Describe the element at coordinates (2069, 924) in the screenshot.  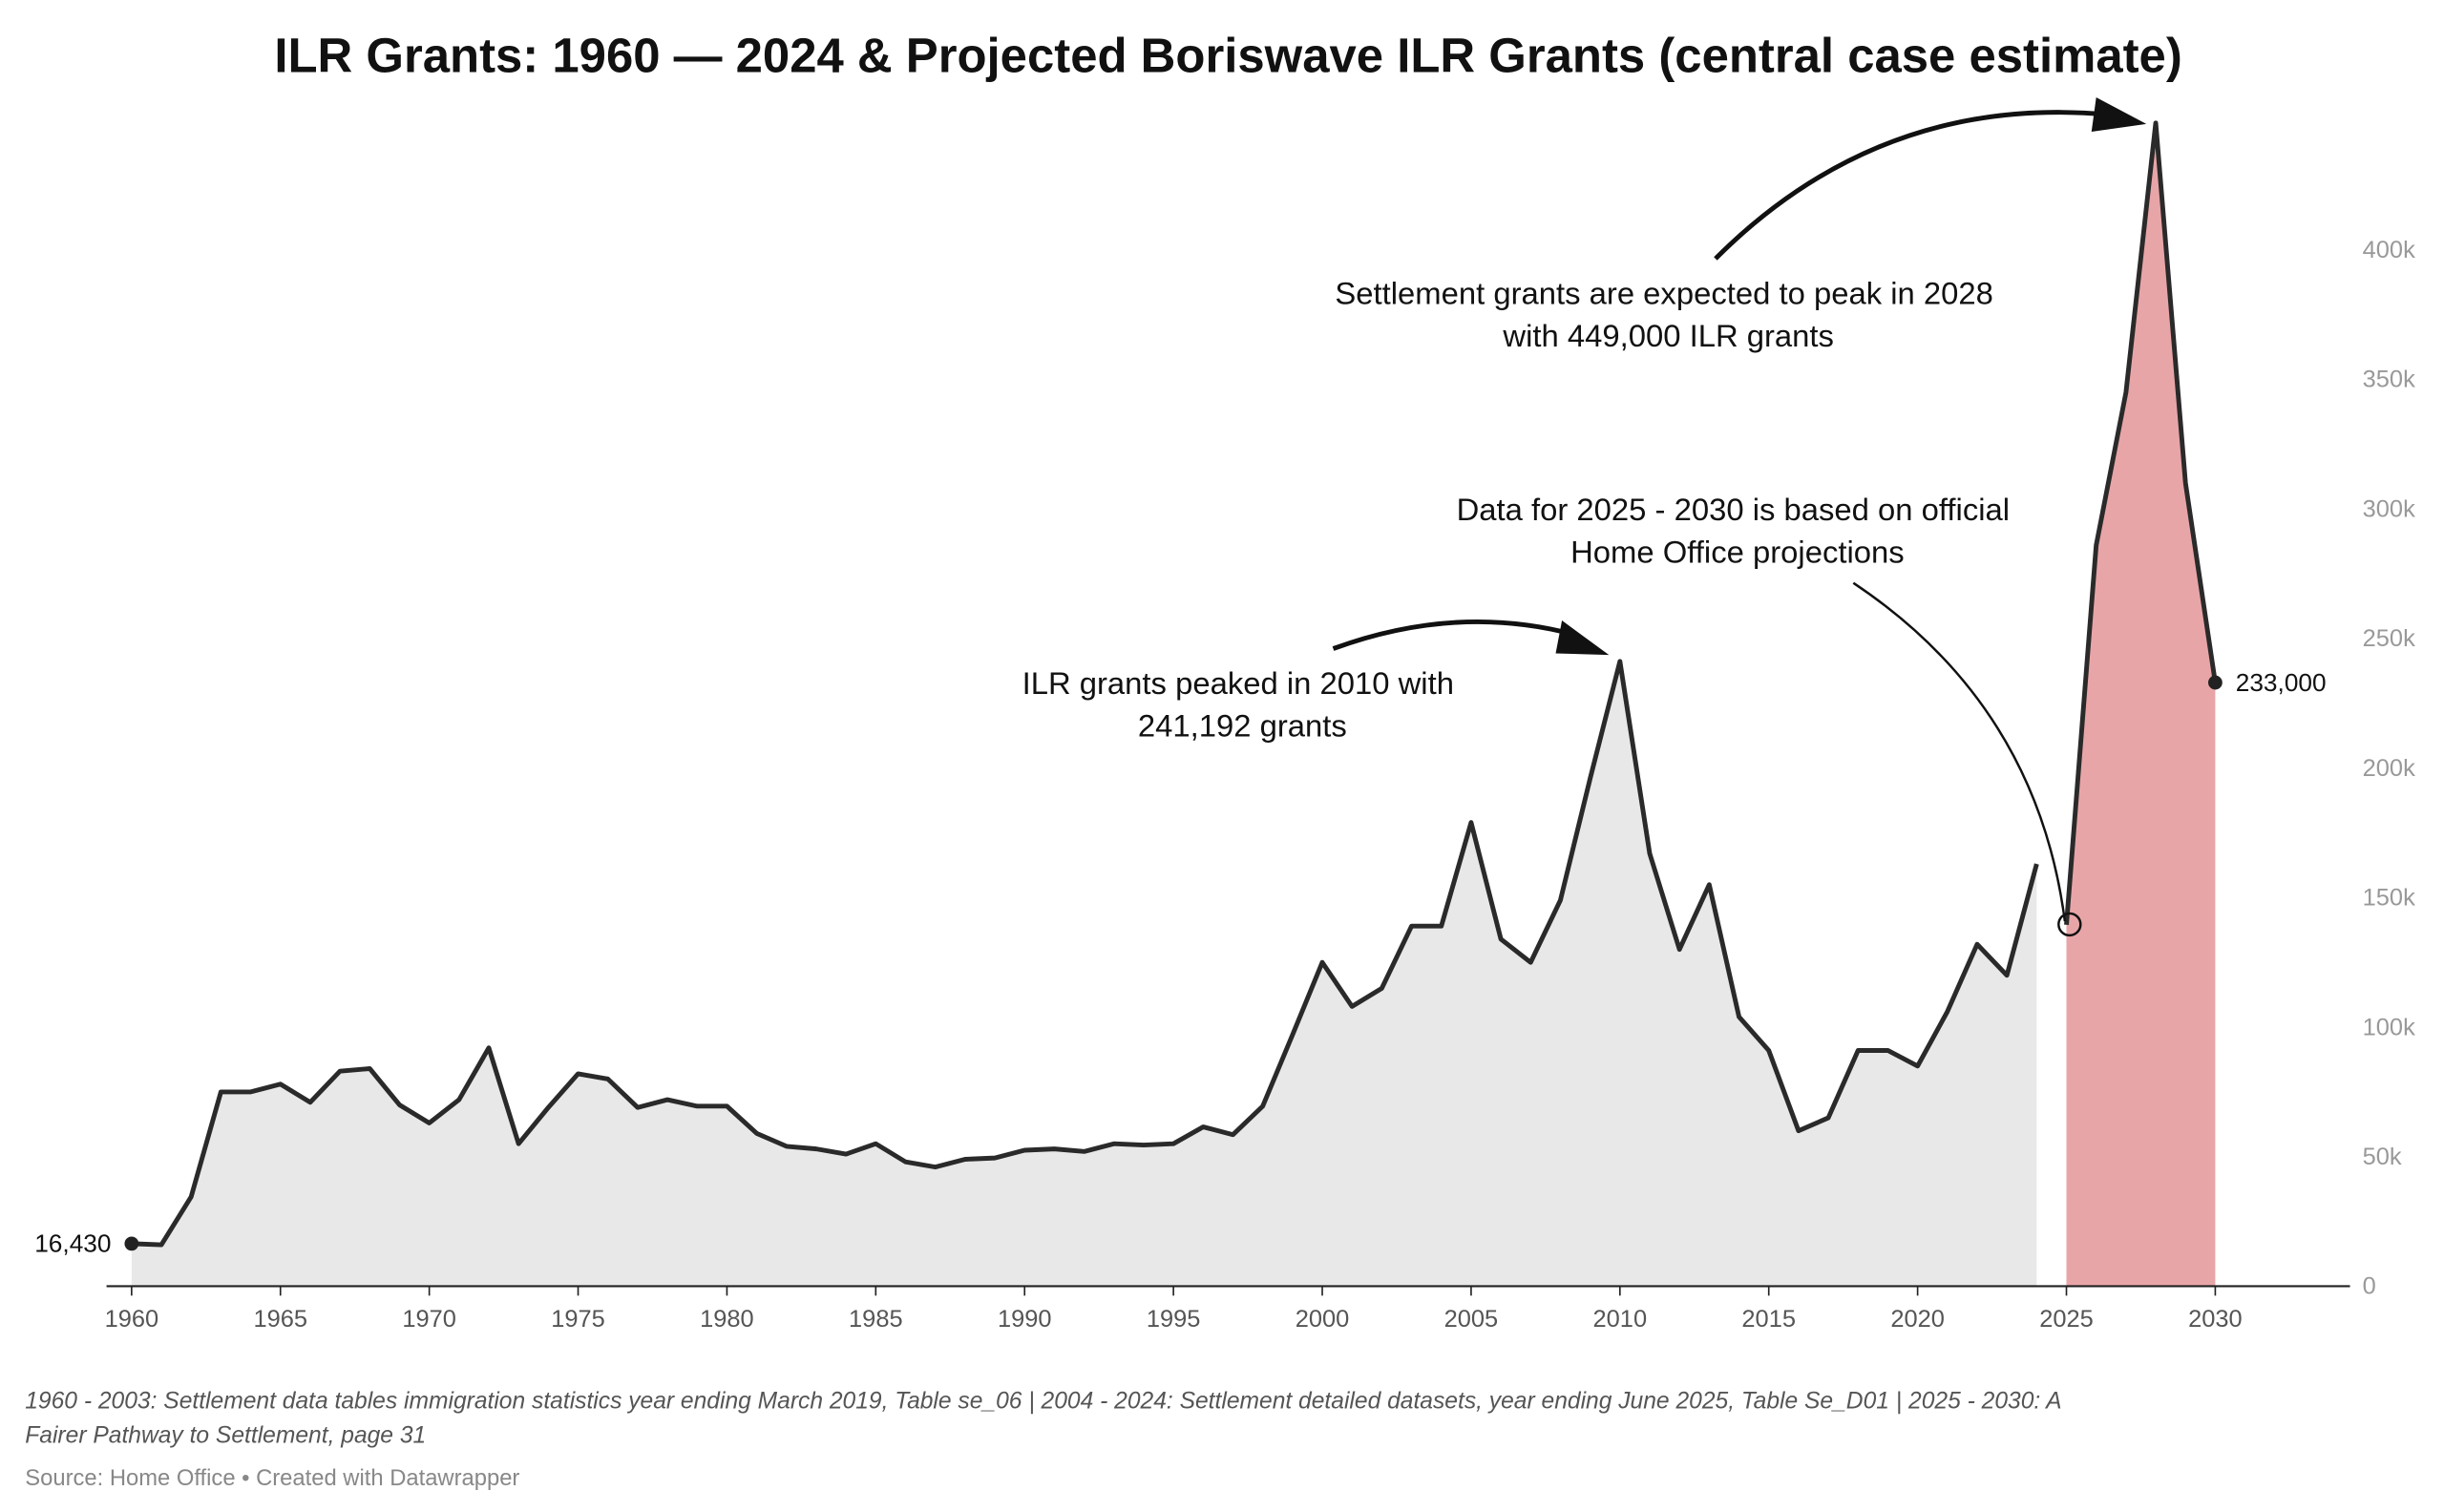
I see `projection-start-marker` at that location.